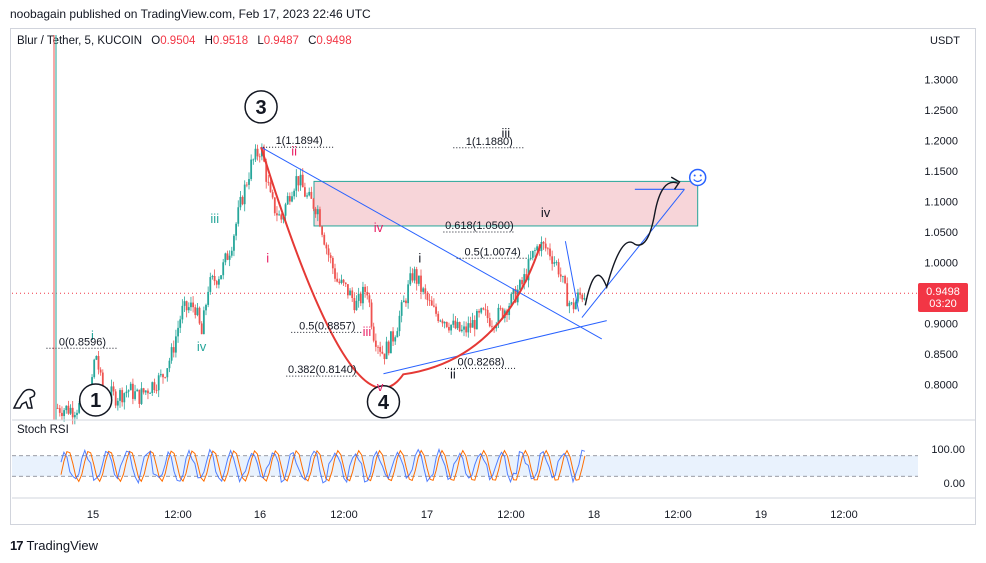 The width and height of the screenshot is (986, 563). I want to click on tradingview-logo: 17 TradingView, so click(54, 545).